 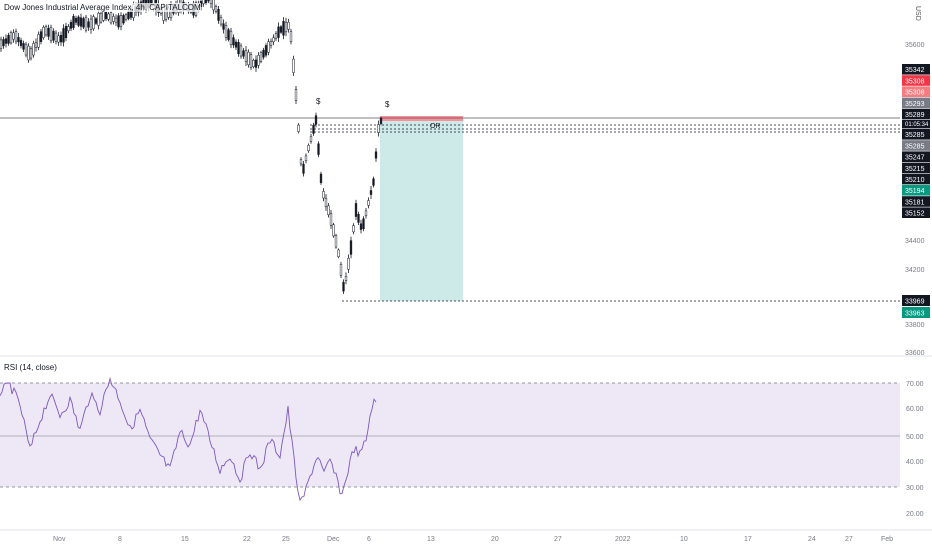 What do you see at coordinates (915, 270) in the screenshot?
I see `price-tick: 34200` at bounding box center [915, 270].